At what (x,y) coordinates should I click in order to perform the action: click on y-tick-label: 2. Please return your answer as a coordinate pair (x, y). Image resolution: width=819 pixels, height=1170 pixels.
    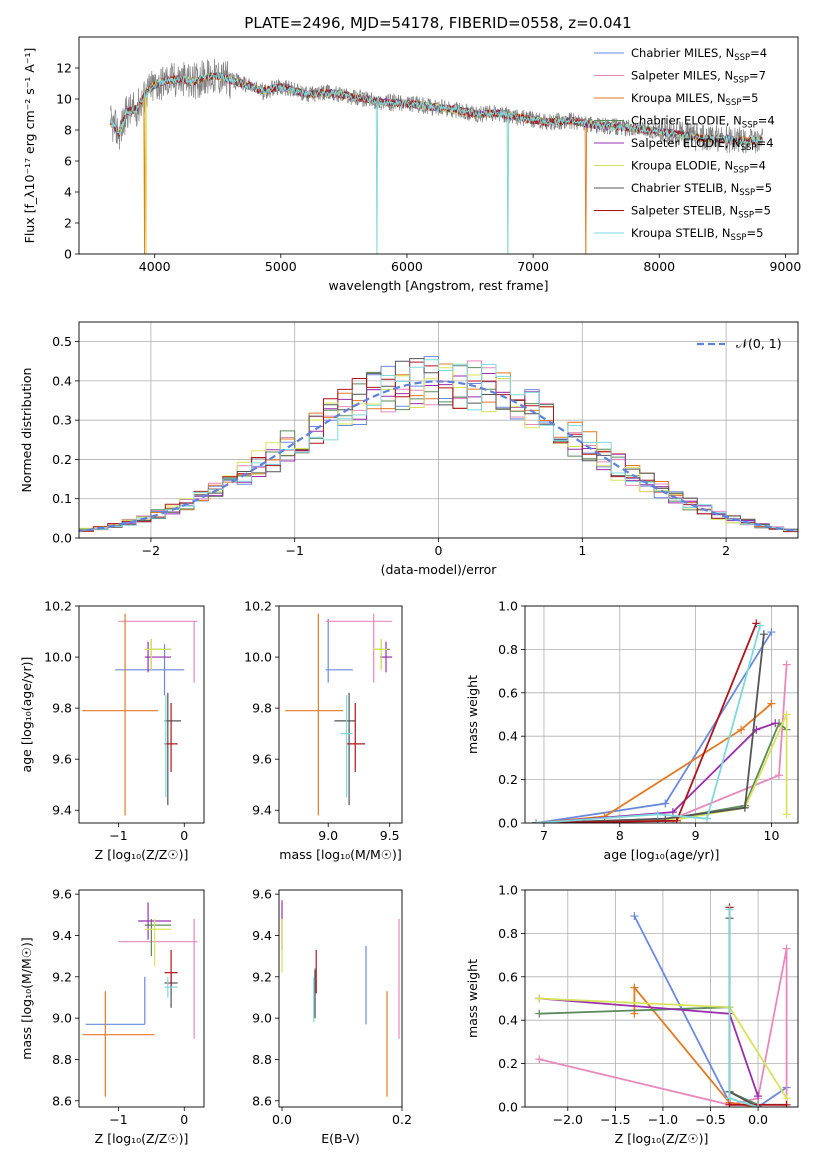
    Looking at the image, I should click on (68, 223).